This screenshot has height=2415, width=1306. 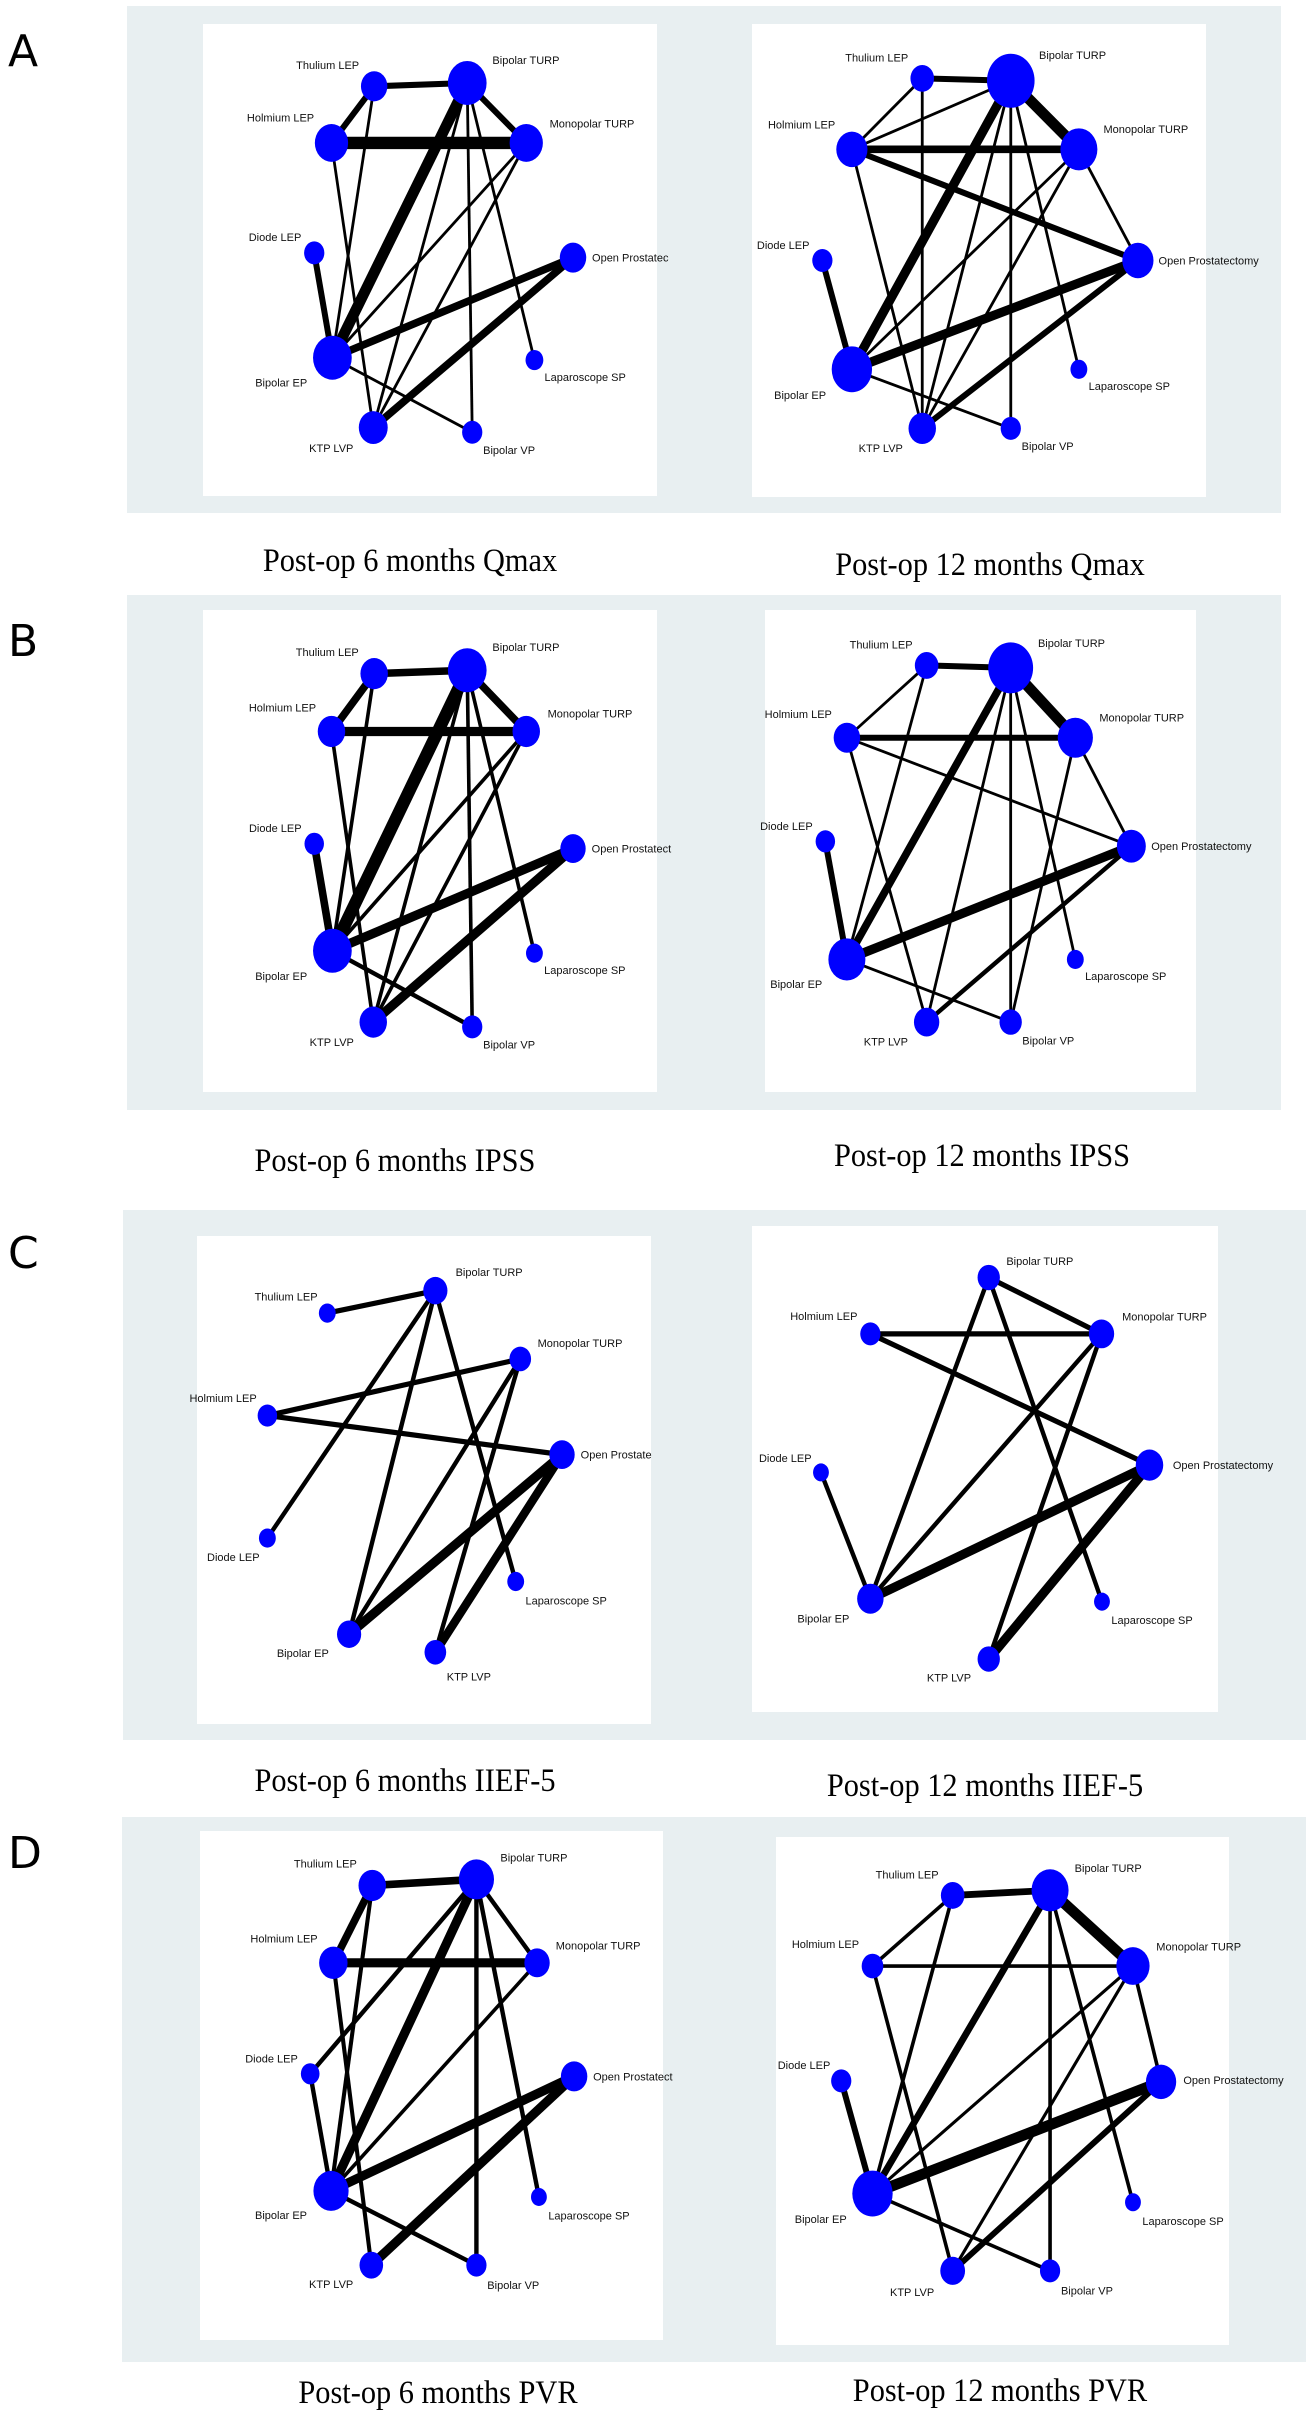 I want to click on row-label-c: C, so click(x=23, y=1253).